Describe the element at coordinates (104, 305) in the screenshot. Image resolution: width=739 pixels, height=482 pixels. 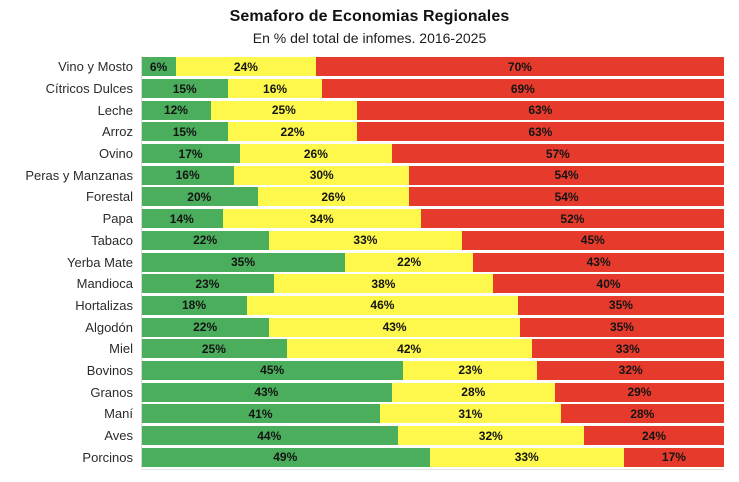
I see `category-label: Hortalizas` at that location.